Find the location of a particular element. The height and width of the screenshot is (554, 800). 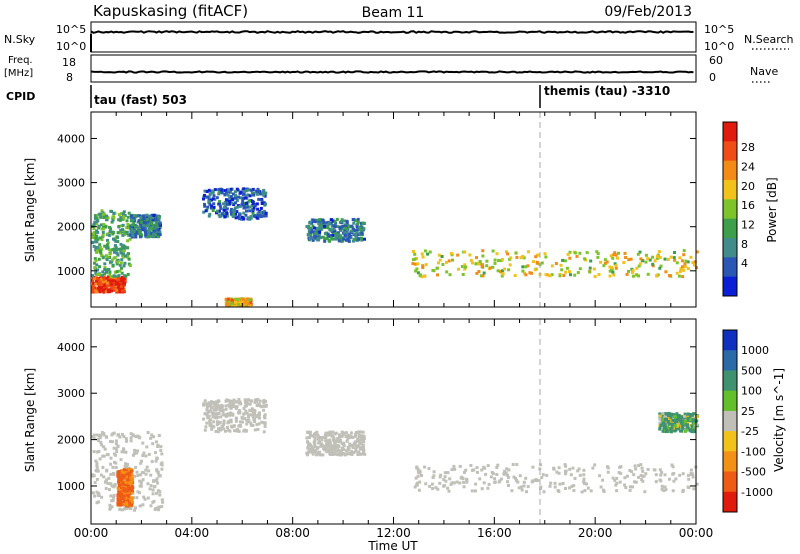

cpid-mode-2: themis (tau) -3310 is located at coordinates (607, 91).